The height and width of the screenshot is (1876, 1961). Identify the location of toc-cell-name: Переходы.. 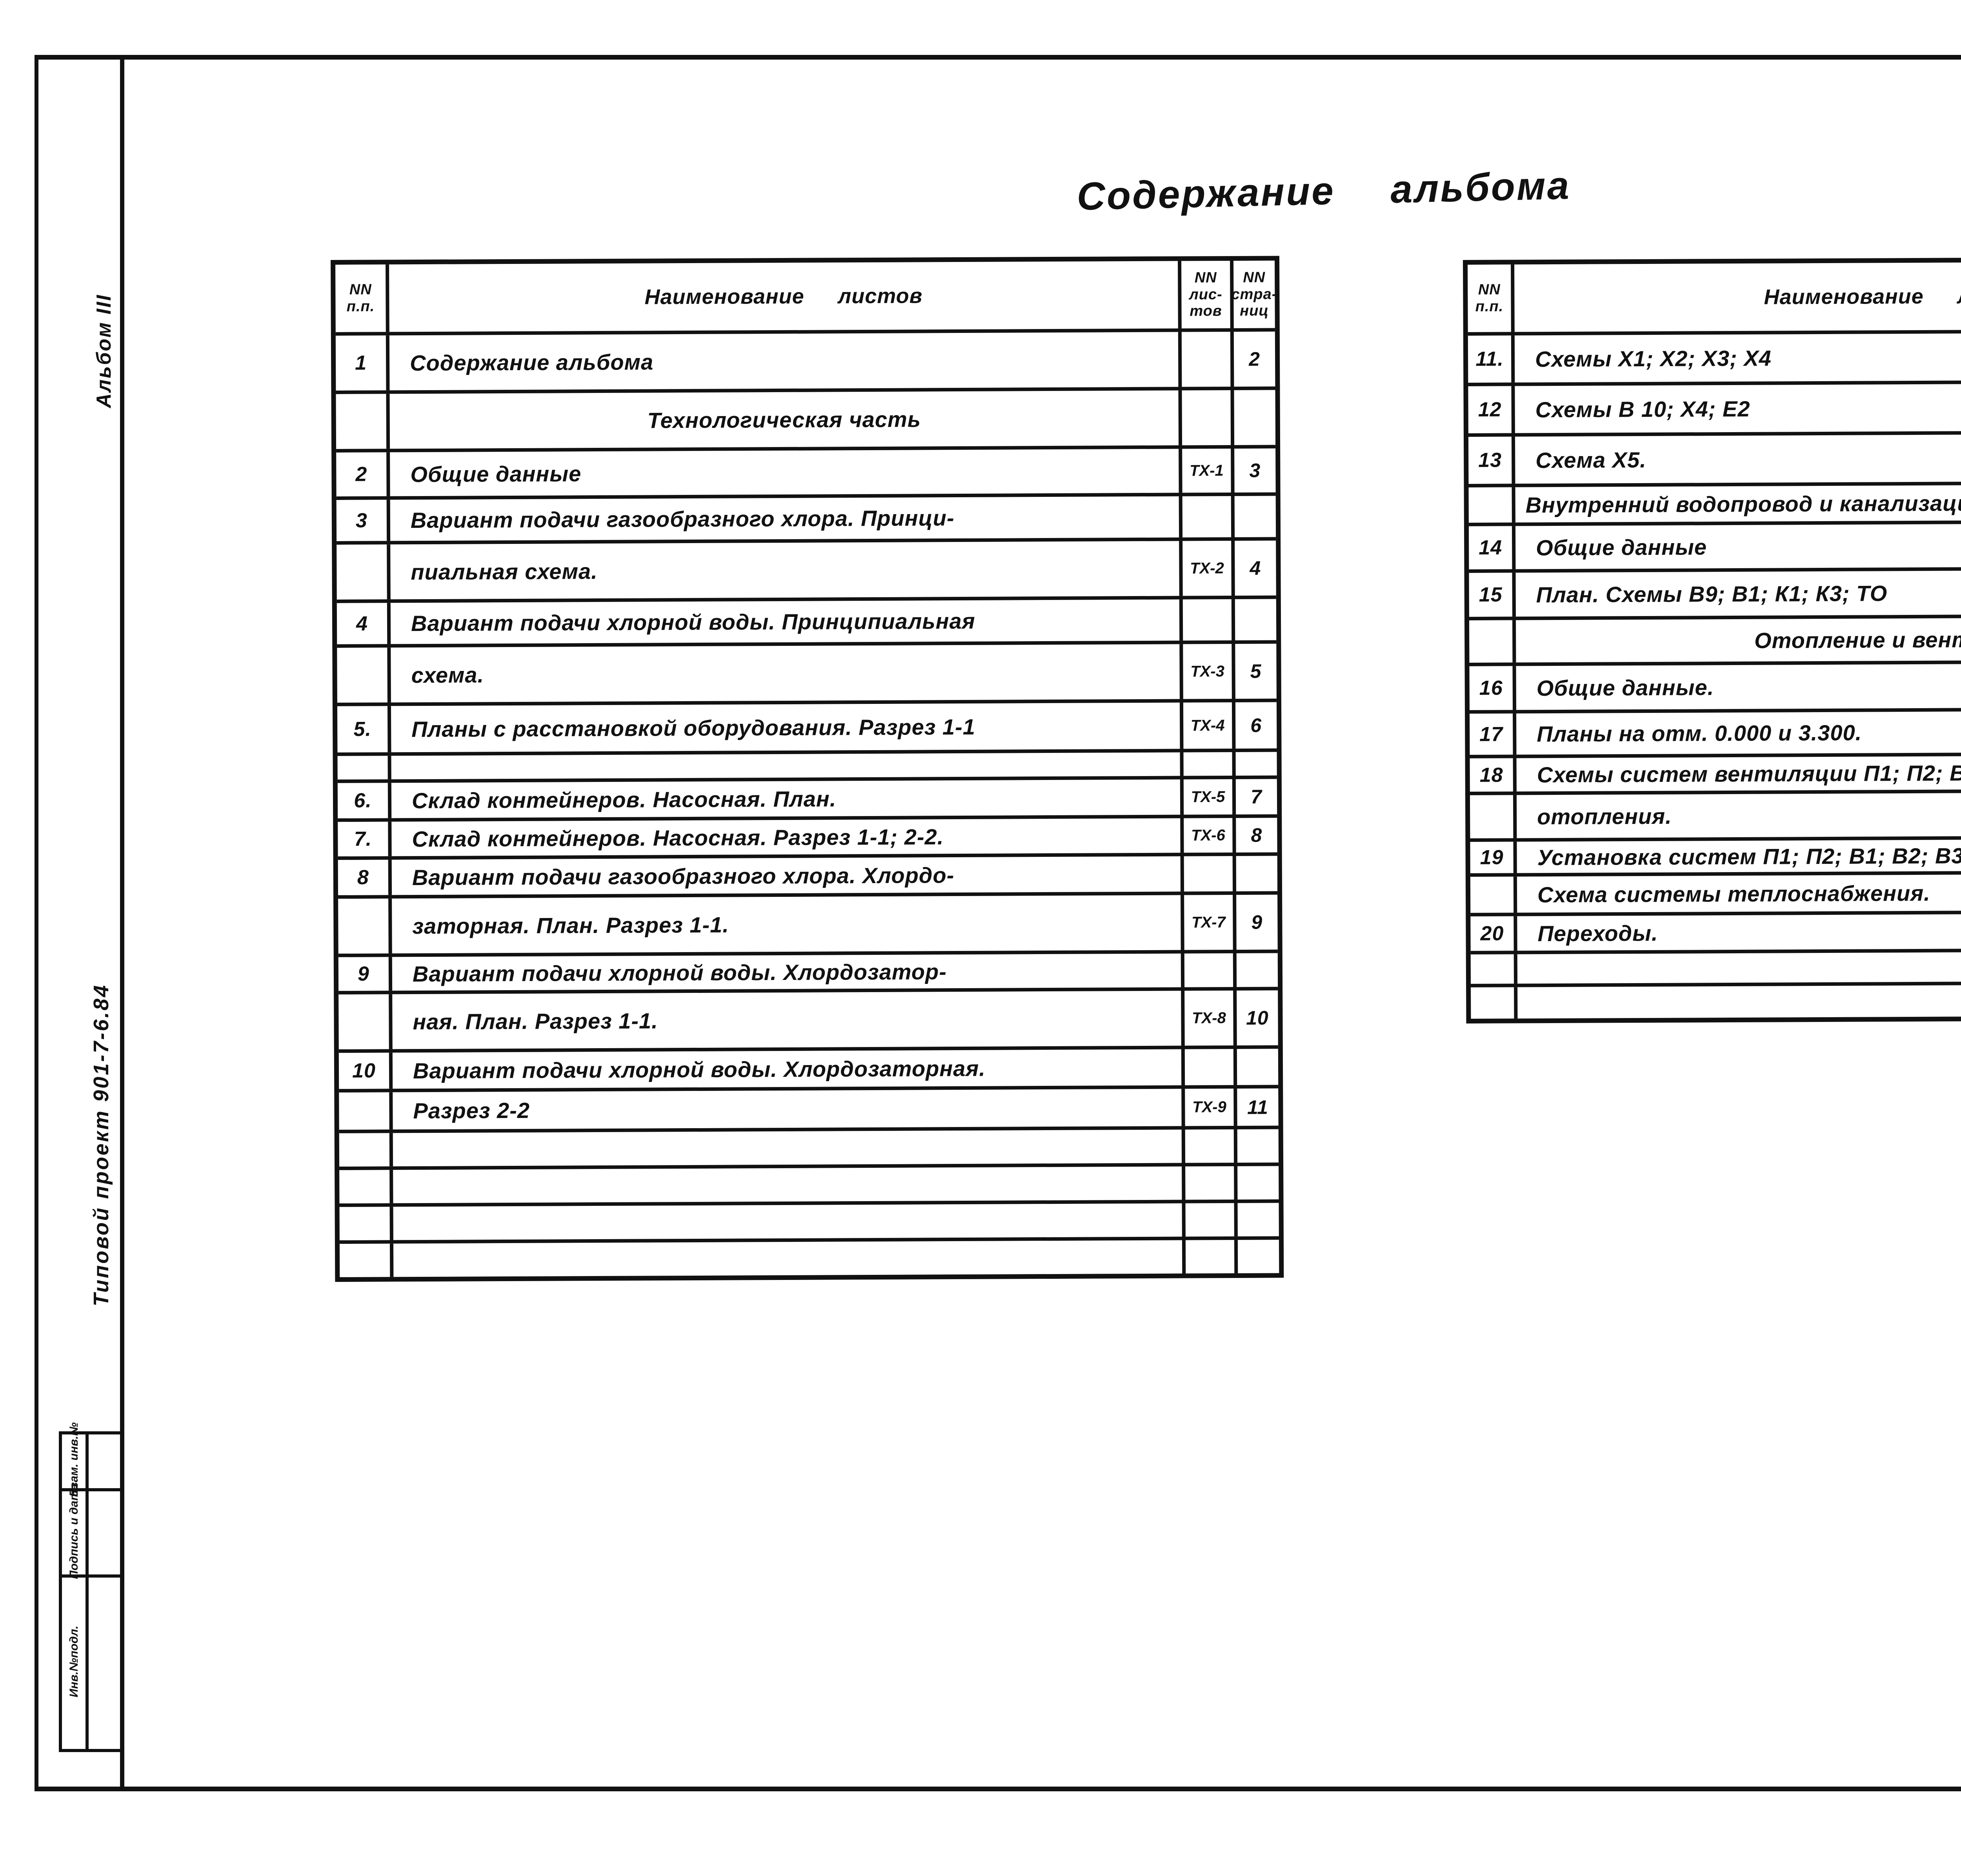
(1737, 932).